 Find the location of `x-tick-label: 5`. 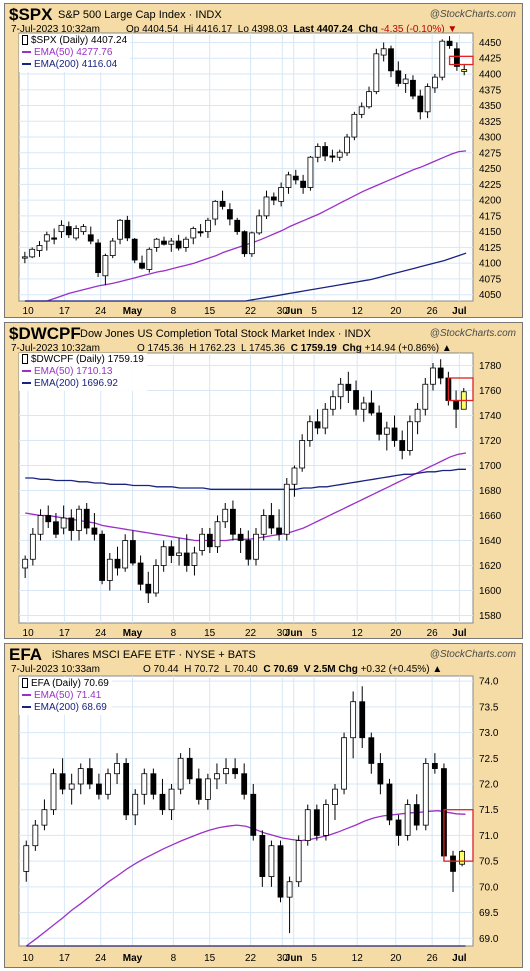

x-tick-label: 5 is located at coordinates (314, 311).